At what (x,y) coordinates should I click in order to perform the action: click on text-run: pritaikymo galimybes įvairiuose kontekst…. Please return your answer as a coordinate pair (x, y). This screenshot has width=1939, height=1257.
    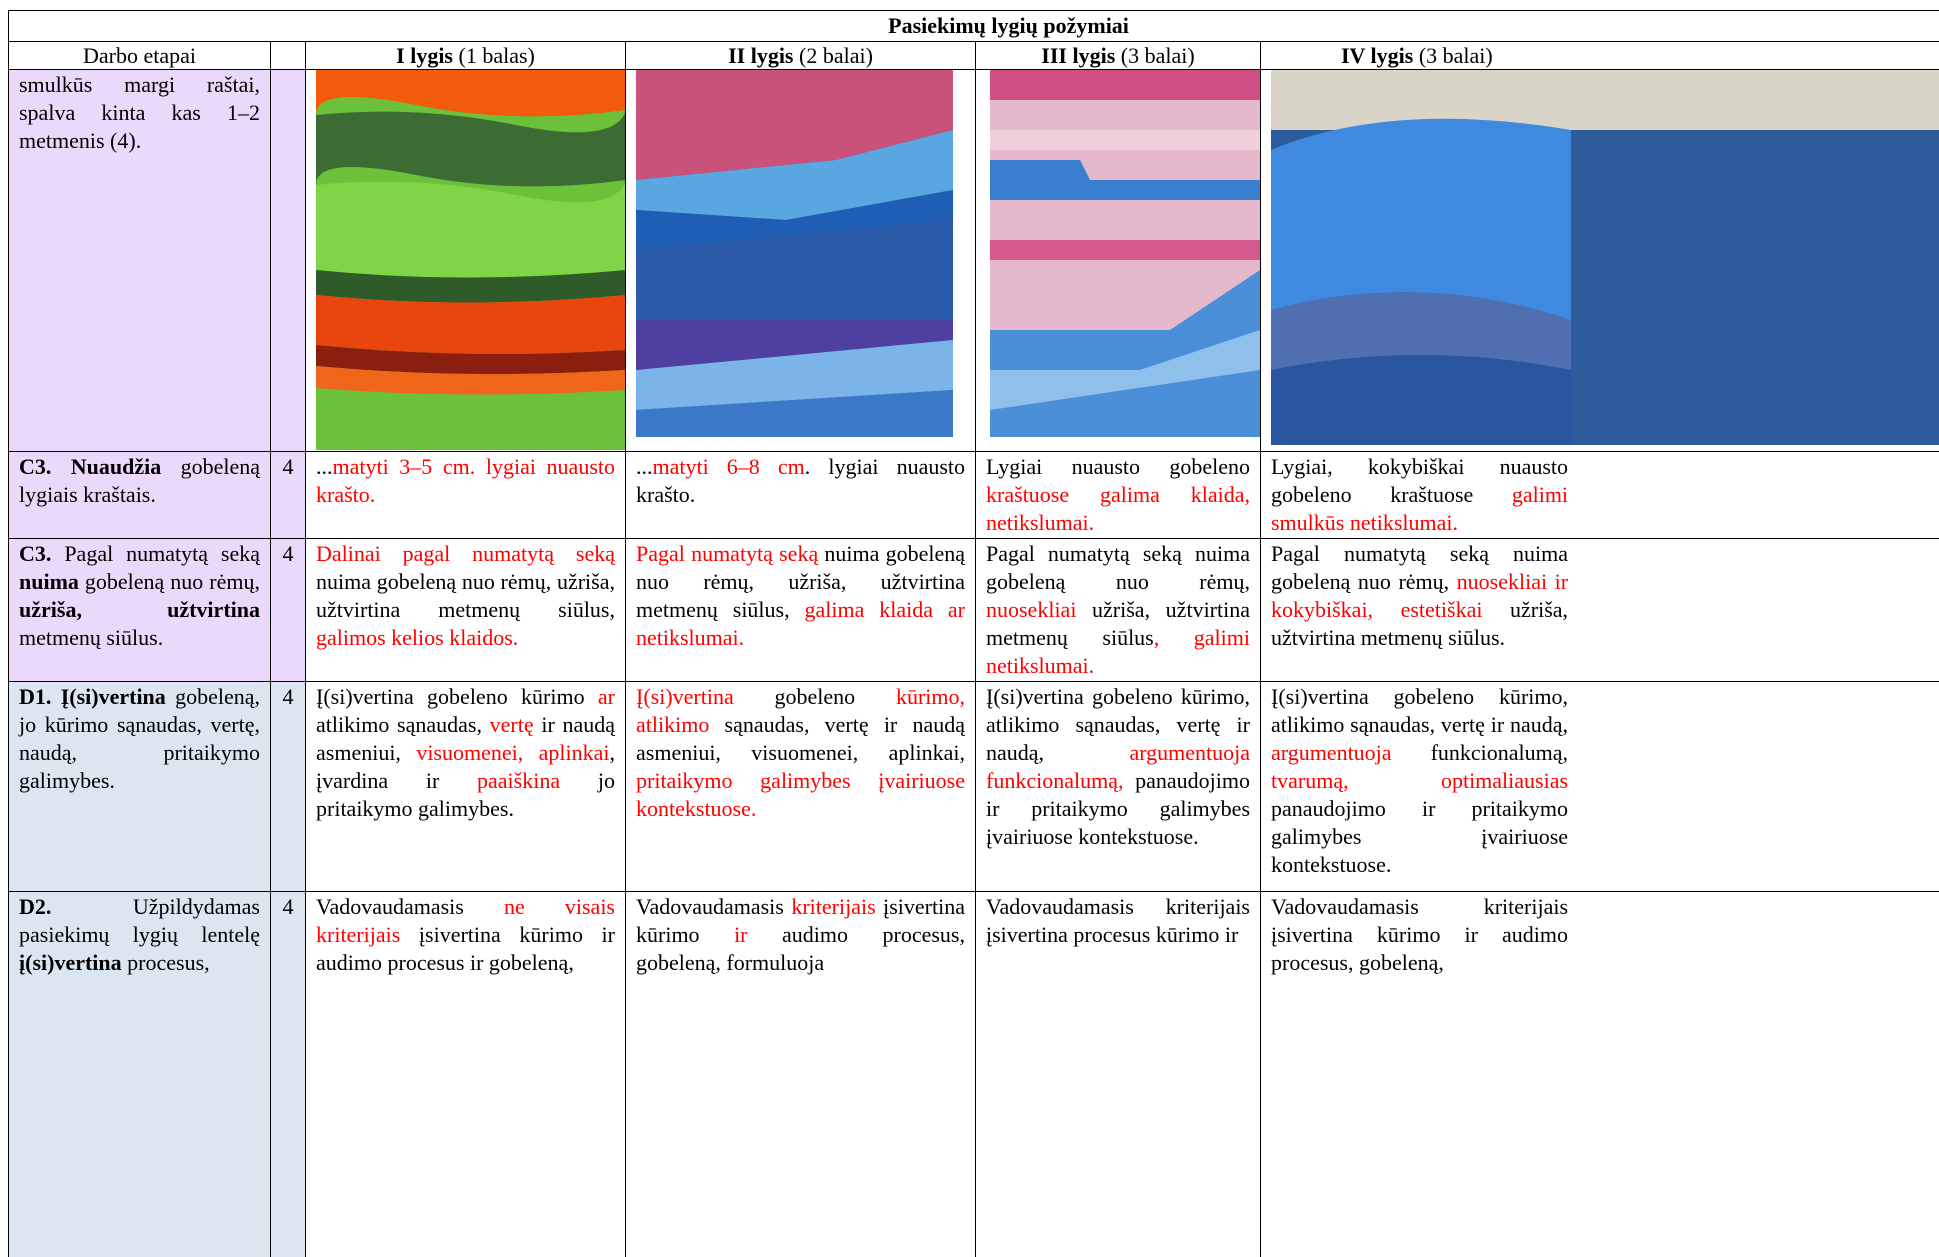
    Looking at the image, I should click on (800, 794).